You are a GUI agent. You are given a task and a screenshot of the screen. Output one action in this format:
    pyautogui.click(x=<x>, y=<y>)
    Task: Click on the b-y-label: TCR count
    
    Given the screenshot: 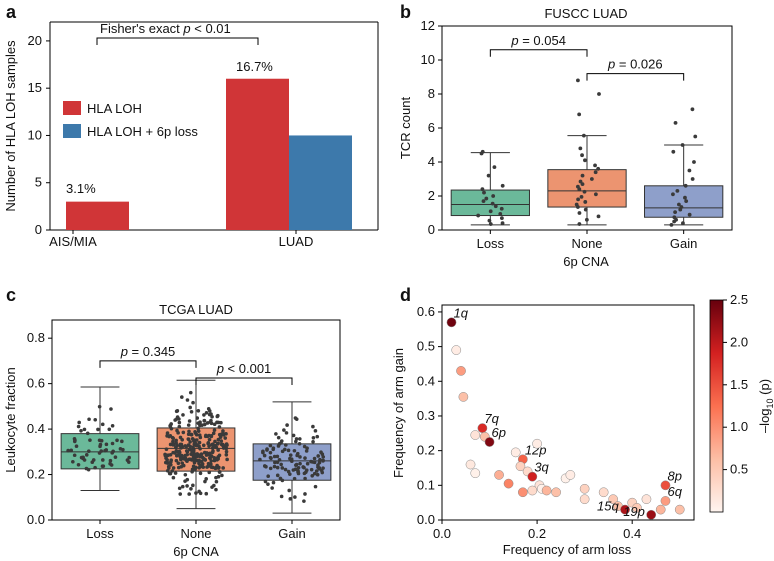 What is the action you would take?
    pyautogui.click(x=405, y=128)
    